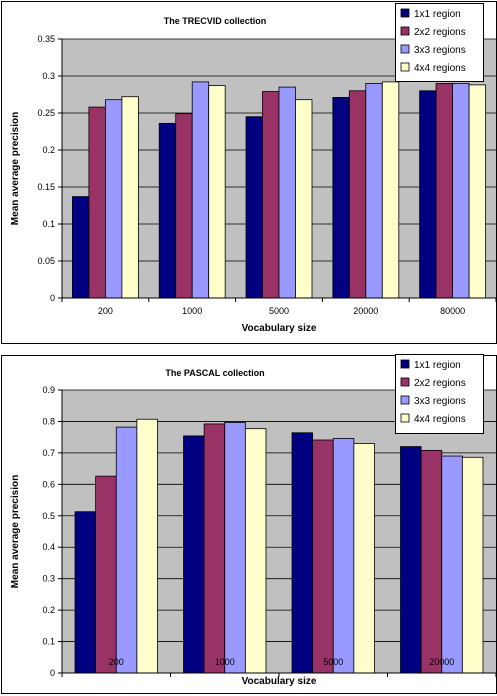 This screenshot has height=696, width=497. I want to click on pascal-y-tick-label: 0, so click(52, 673).